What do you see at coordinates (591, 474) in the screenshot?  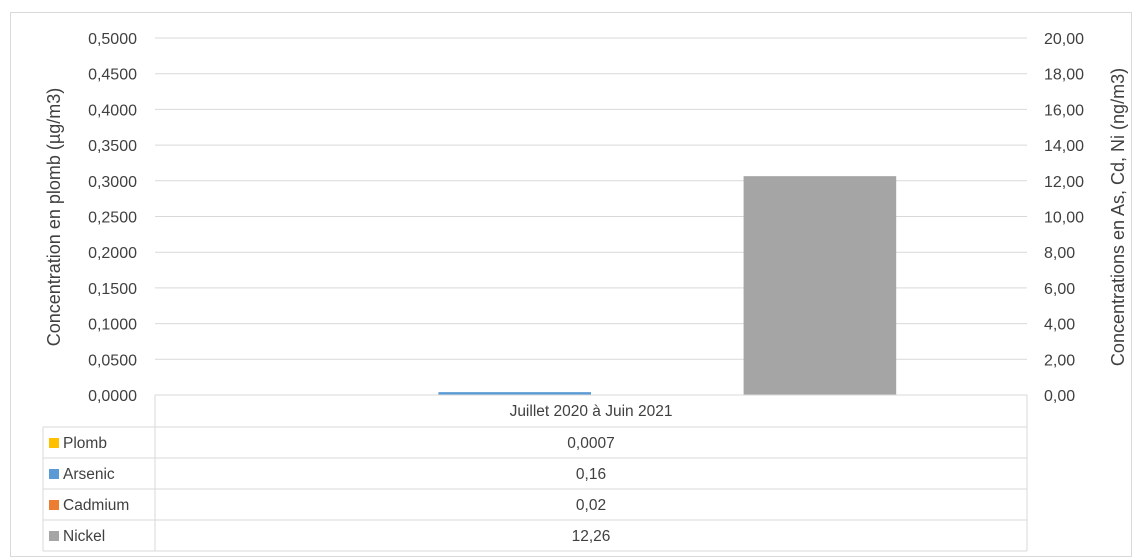 I see `table-value-arsenic: 0,16` at bounding box center [591, 474].